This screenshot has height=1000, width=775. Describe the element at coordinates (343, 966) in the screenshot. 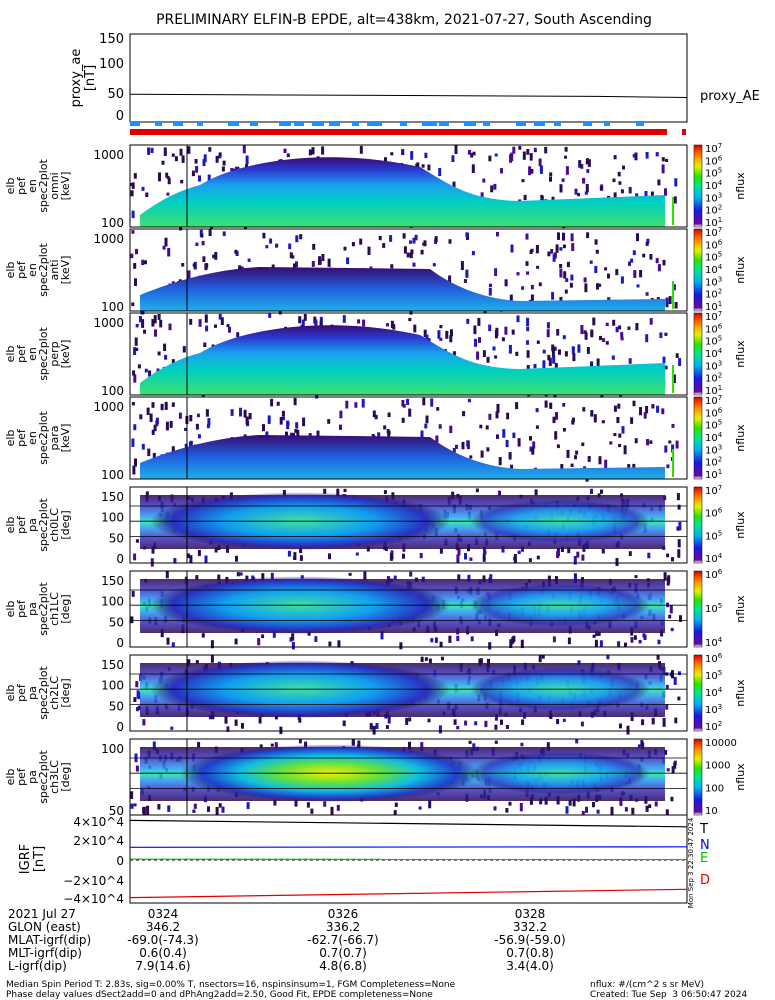

I see `orbit-value: 4.8(6.8)` at that location.